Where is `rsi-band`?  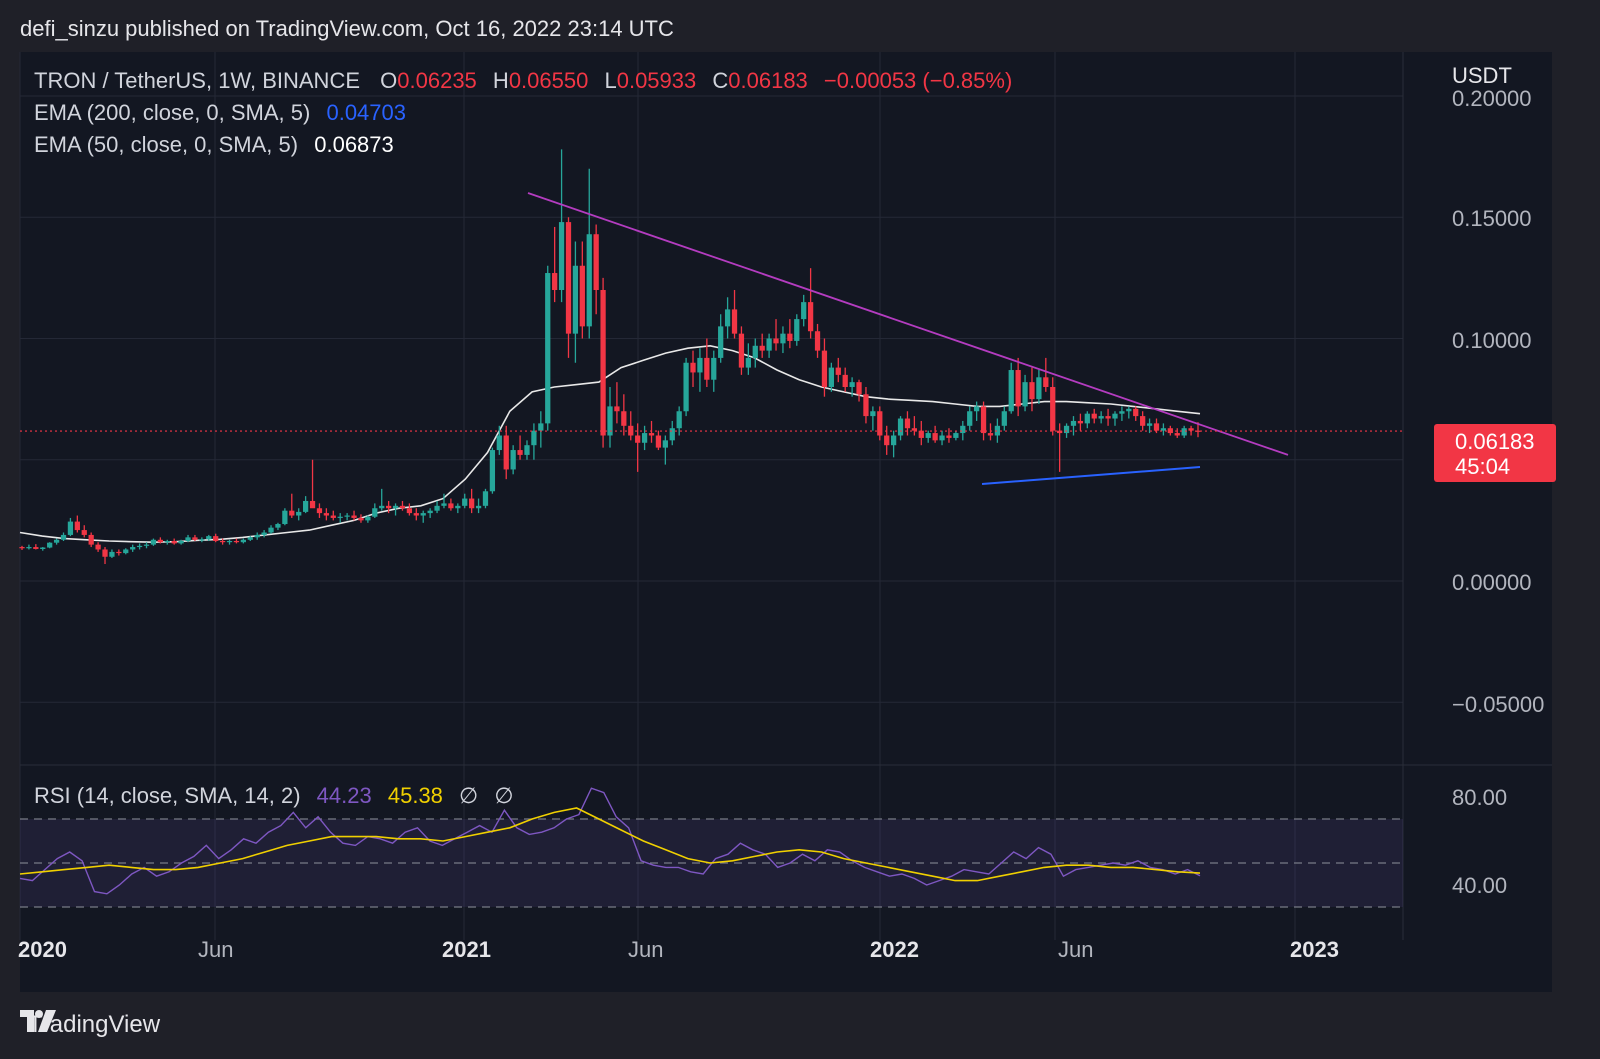 rsi-band is located at coordinates (711, 863).